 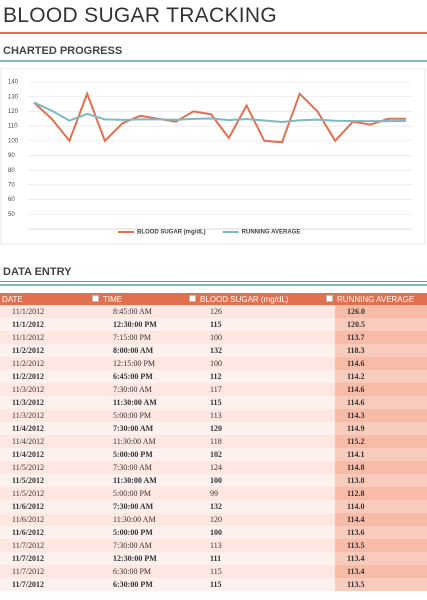 I want to click on table-row: 11/6/2012 7:30:00 AM 132 114.0, so click(x=213, y=506).